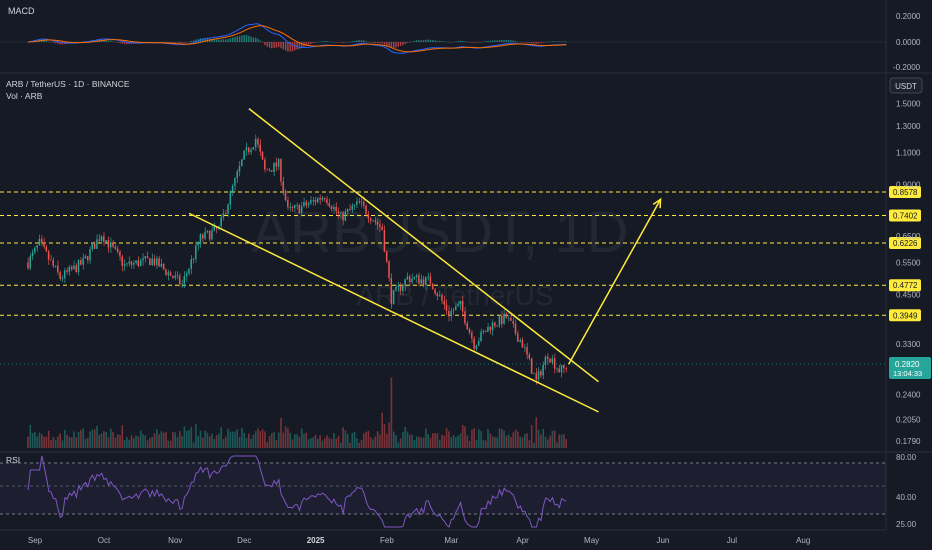  What do you see at coordinates (908, 184) in the screenshot?
I see `price-tick: 0.9000` at bounding box center [908, 184].